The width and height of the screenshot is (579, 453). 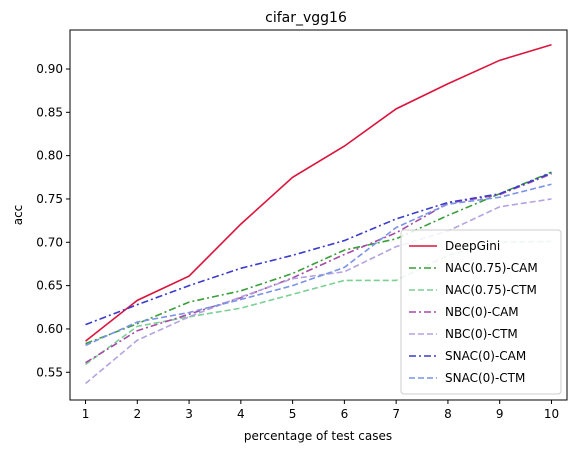 What do you see at coordinates (500, 414) in the screenshot?
I see `x-tick-label: 9` at bounding box center [500, 414].